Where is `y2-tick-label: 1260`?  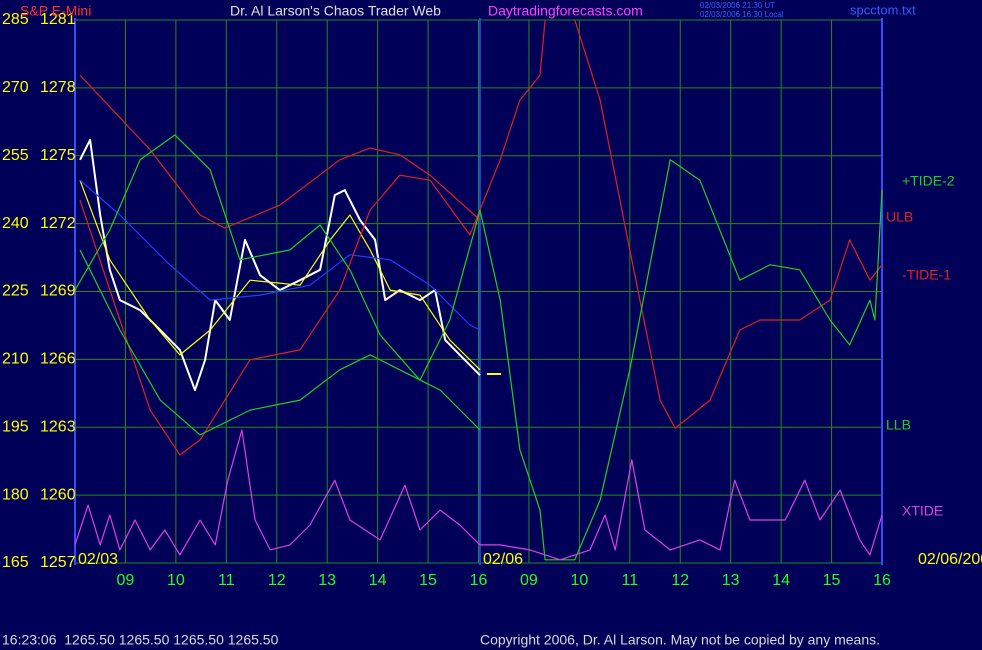
y2-tick-label: 1260 is located at coordinates (58, 494).